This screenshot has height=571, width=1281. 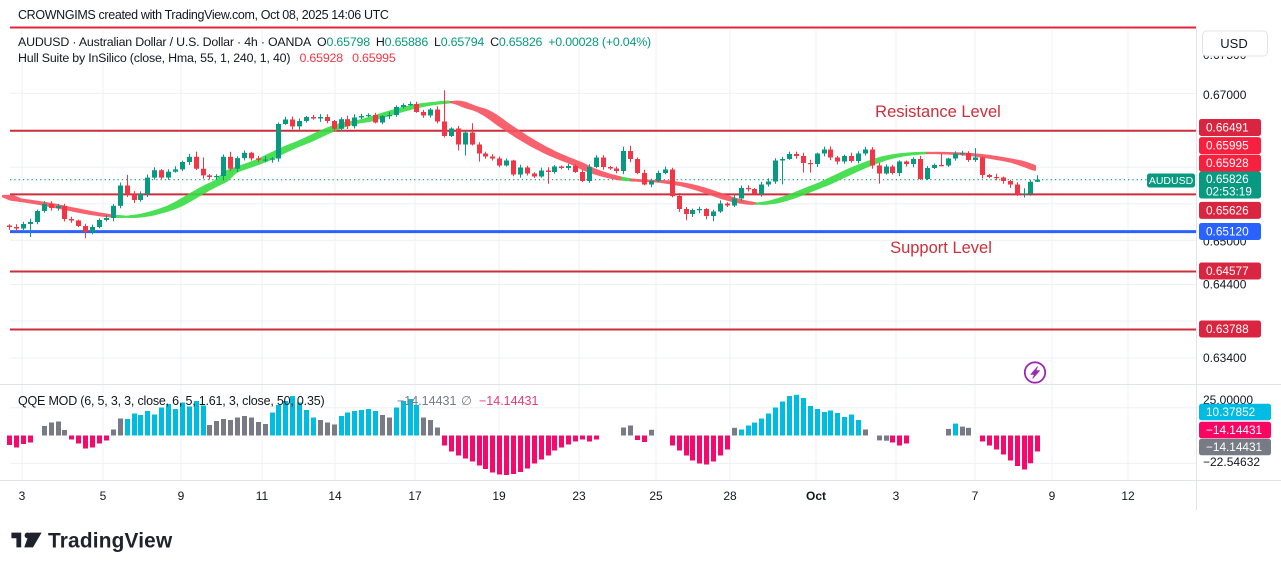 What do you see at coordinates (1227, 146) in the screenshot?
I see `svg-text: 0.65995` at bounding box center [1227, 146].